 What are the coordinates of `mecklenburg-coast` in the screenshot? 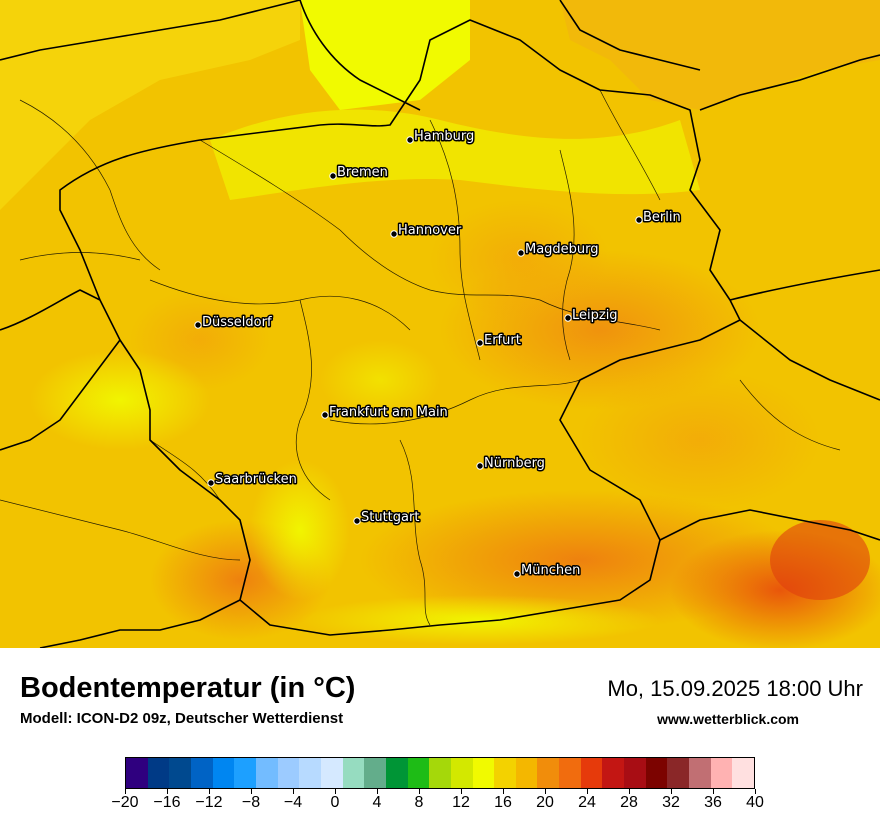 It's located at (630, 35).